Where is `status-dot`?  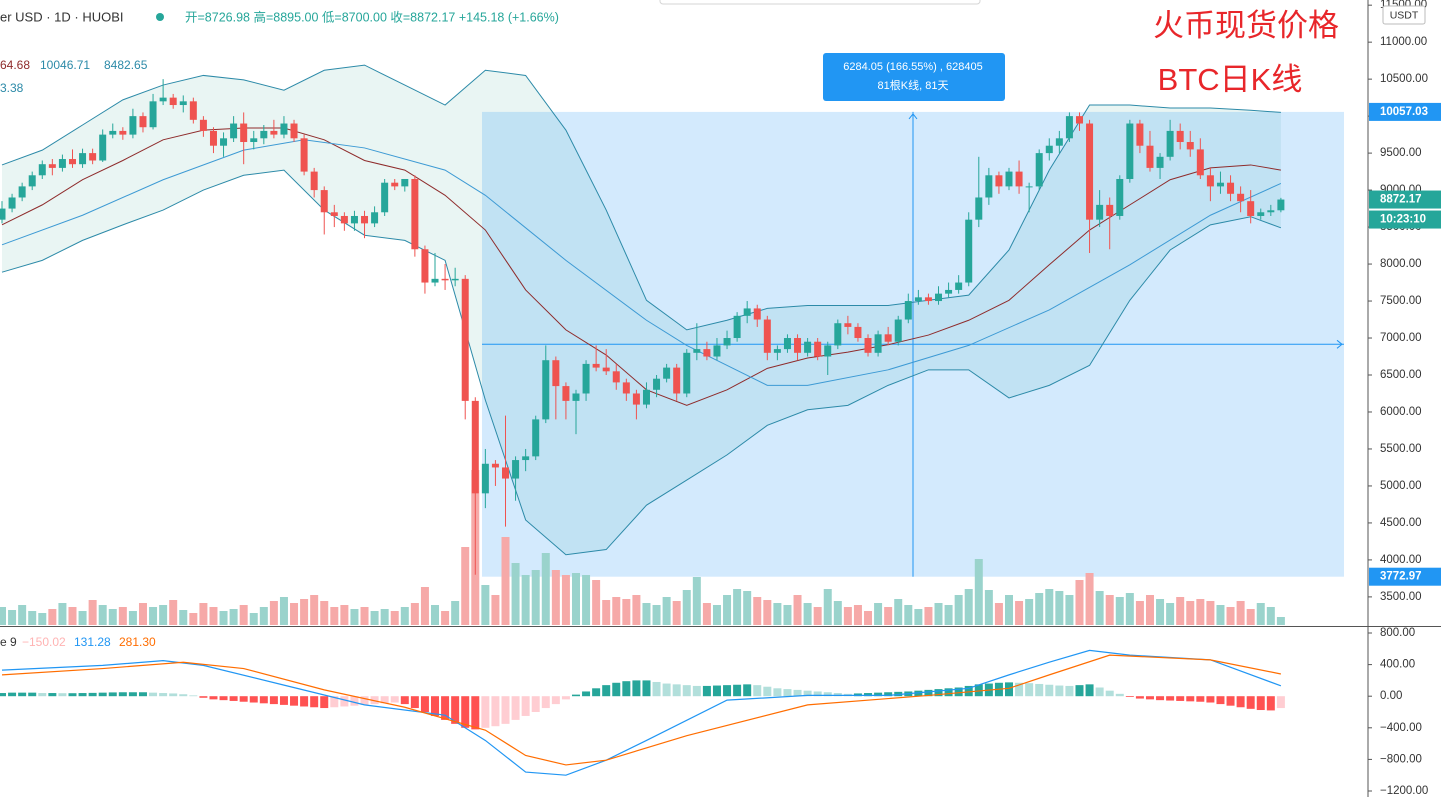 status-dot is located at coordinates (160, 17).